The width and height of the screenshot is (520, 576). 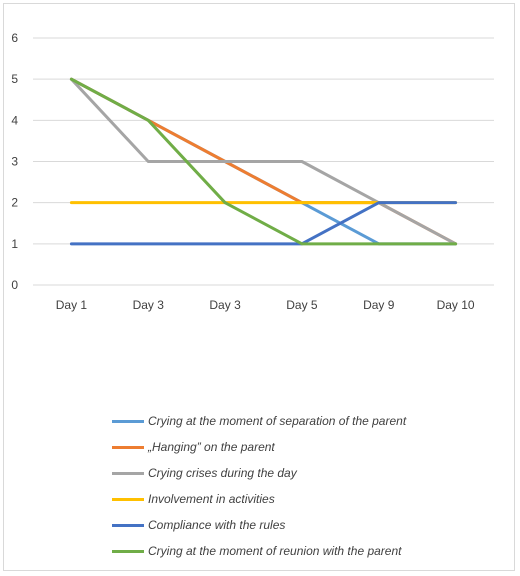 I want to click on legend-item: Compliance with the rules, so click(x=312, y=525).